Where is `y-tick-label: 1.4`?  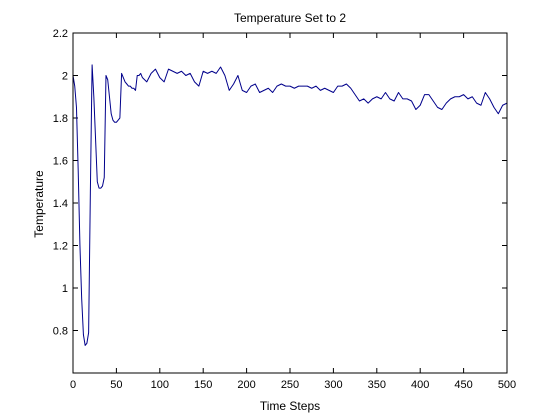
y-tick-label: 1.4 is located at coordinates (60, 204).